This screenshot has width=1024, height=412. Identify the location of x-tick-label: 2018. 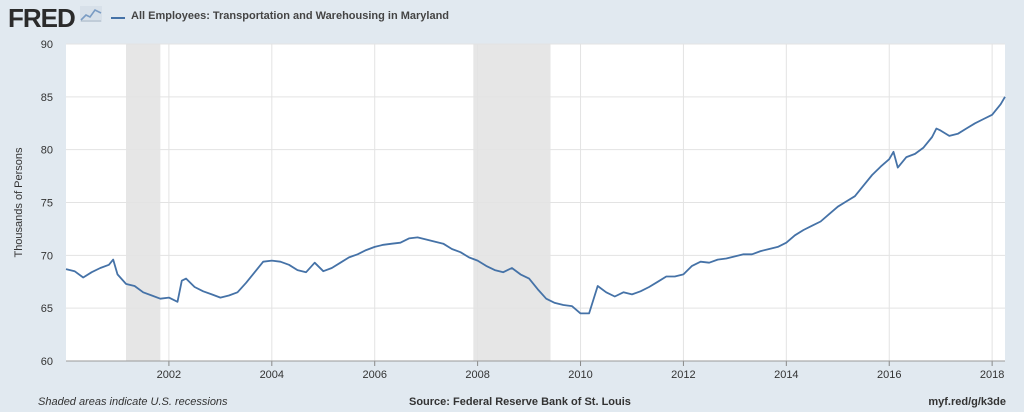
(992, 375).